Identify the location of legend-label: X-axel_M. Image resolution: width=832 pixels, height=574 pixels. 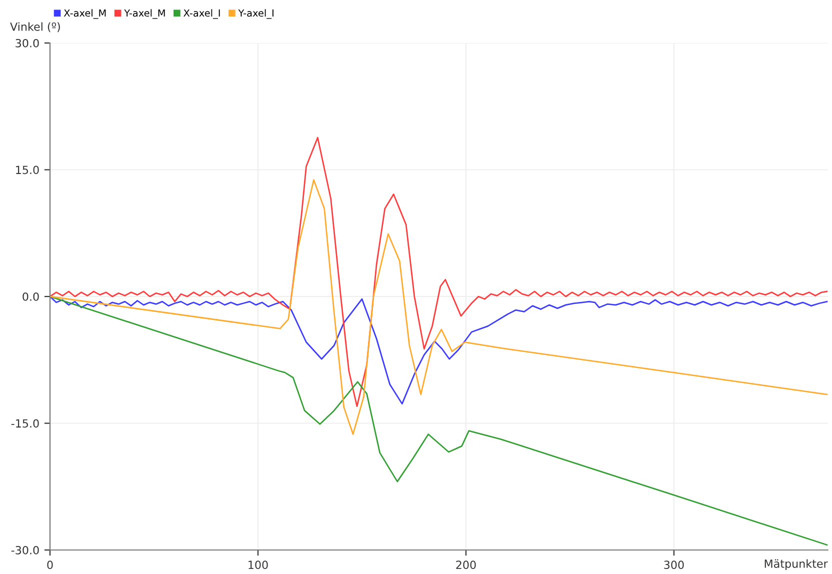
(85, 14).